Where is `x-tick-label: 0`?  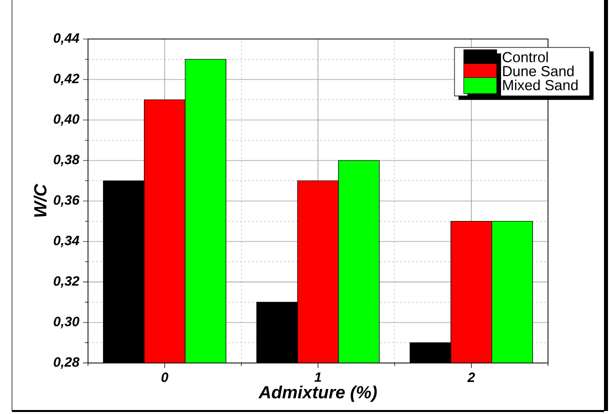
x-tick-label: 0 is located at coordinates (164, 377).